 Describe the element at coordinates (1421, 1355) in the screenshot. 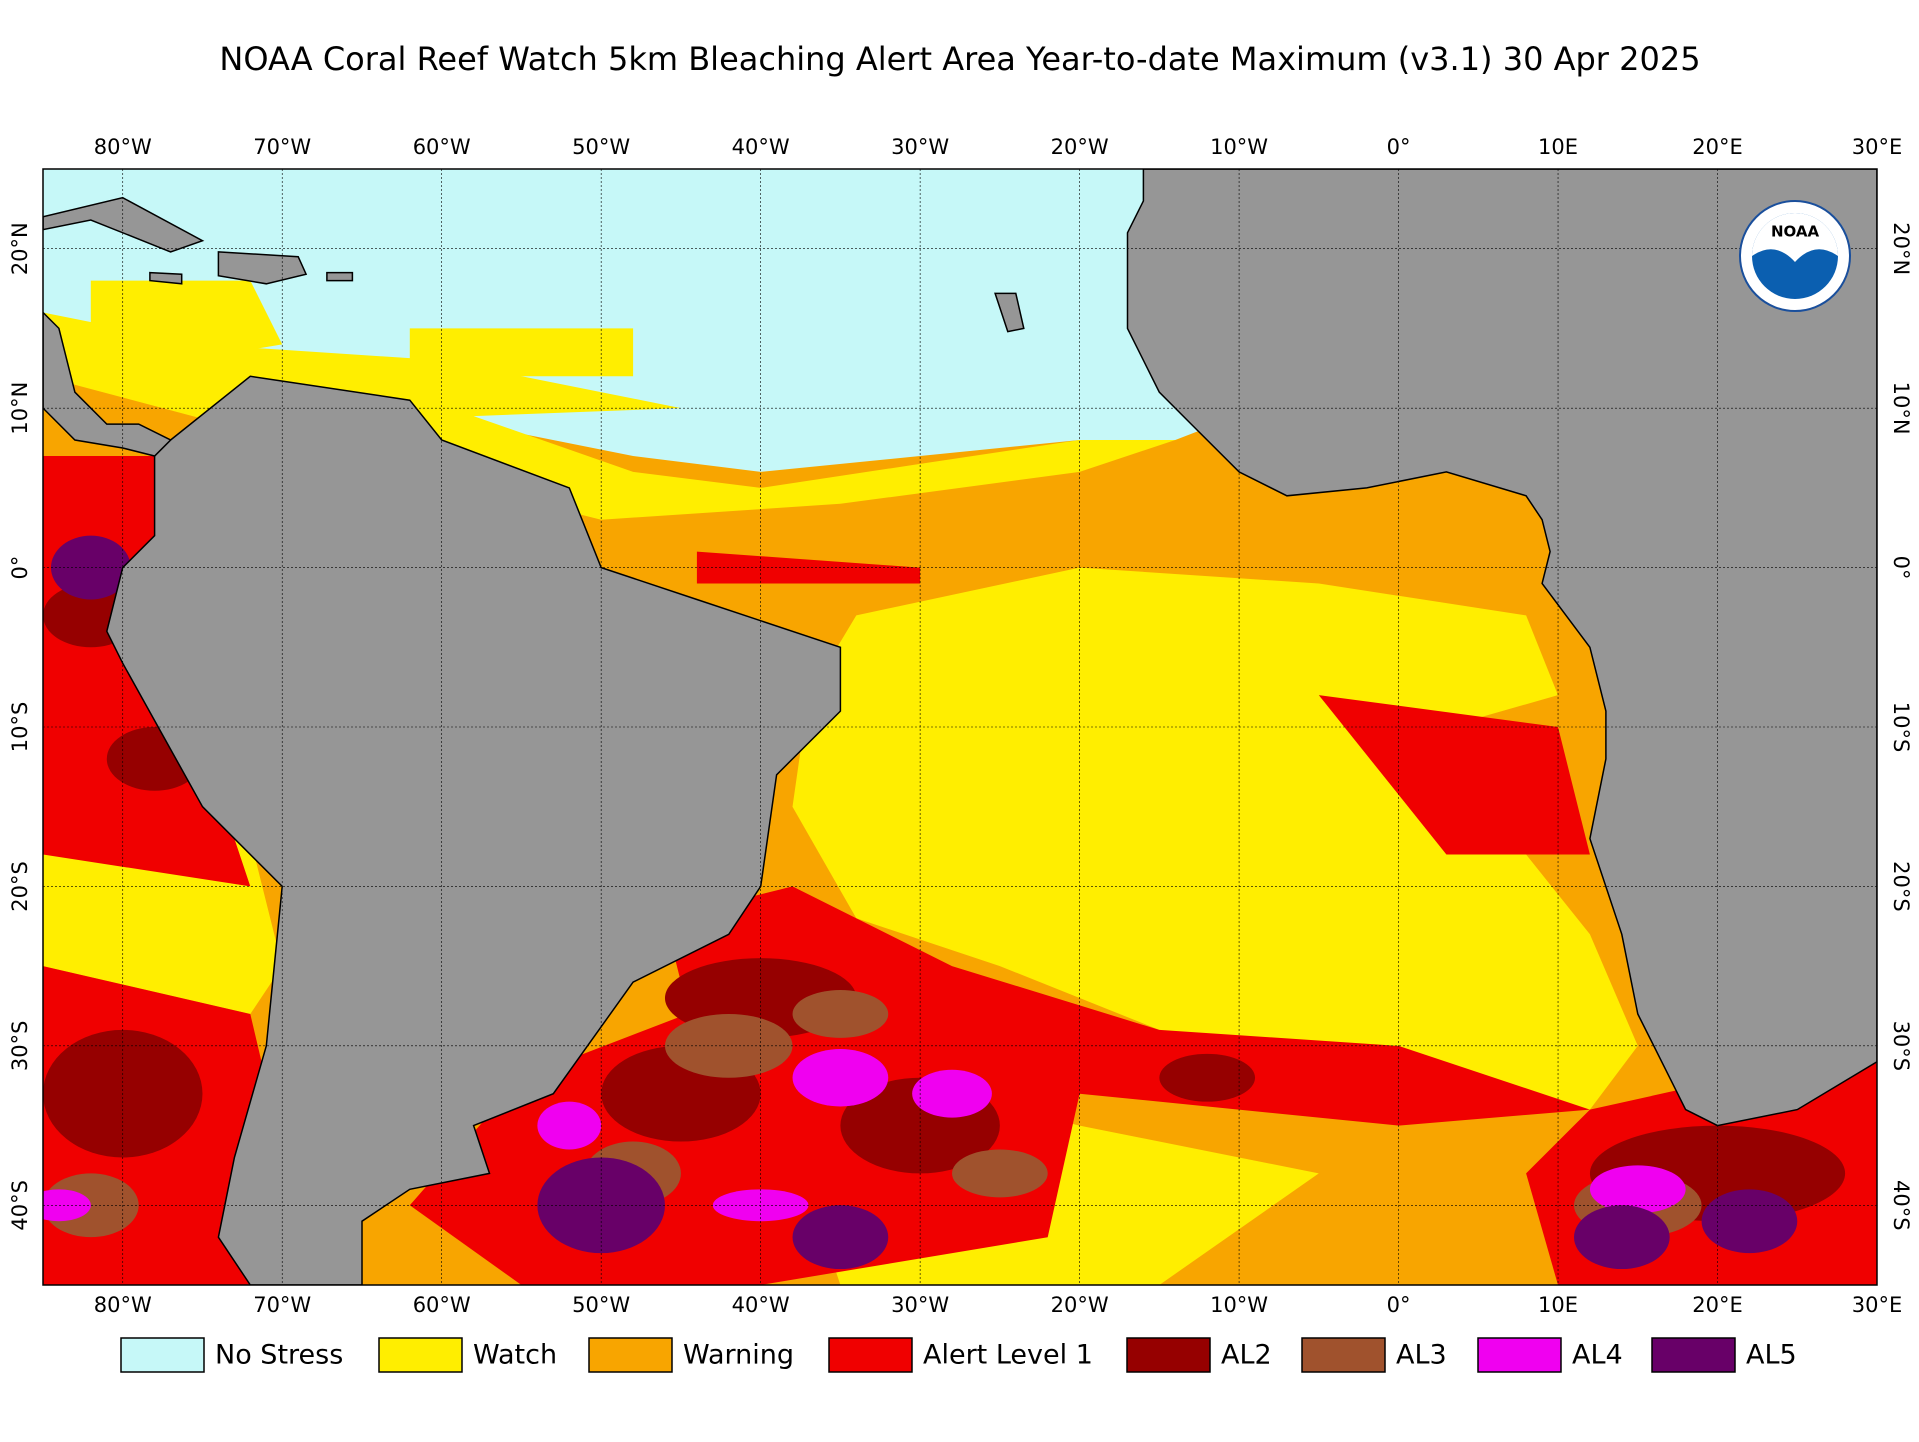

I see `legend-label: AL3` at that location.